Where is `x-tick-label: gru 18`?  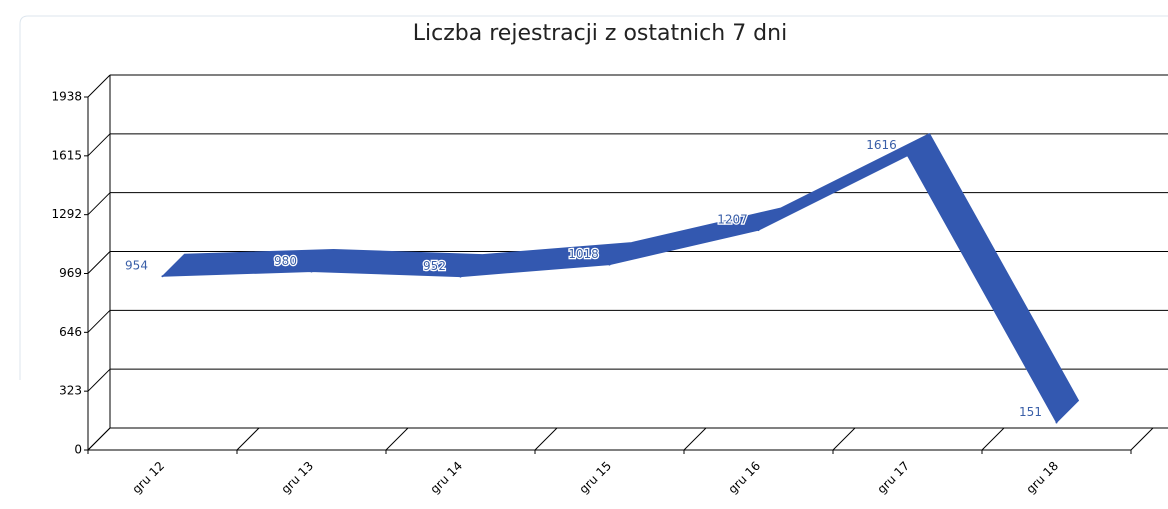
x-tick-label: gru 18 is located at coordinates (1042, 478).